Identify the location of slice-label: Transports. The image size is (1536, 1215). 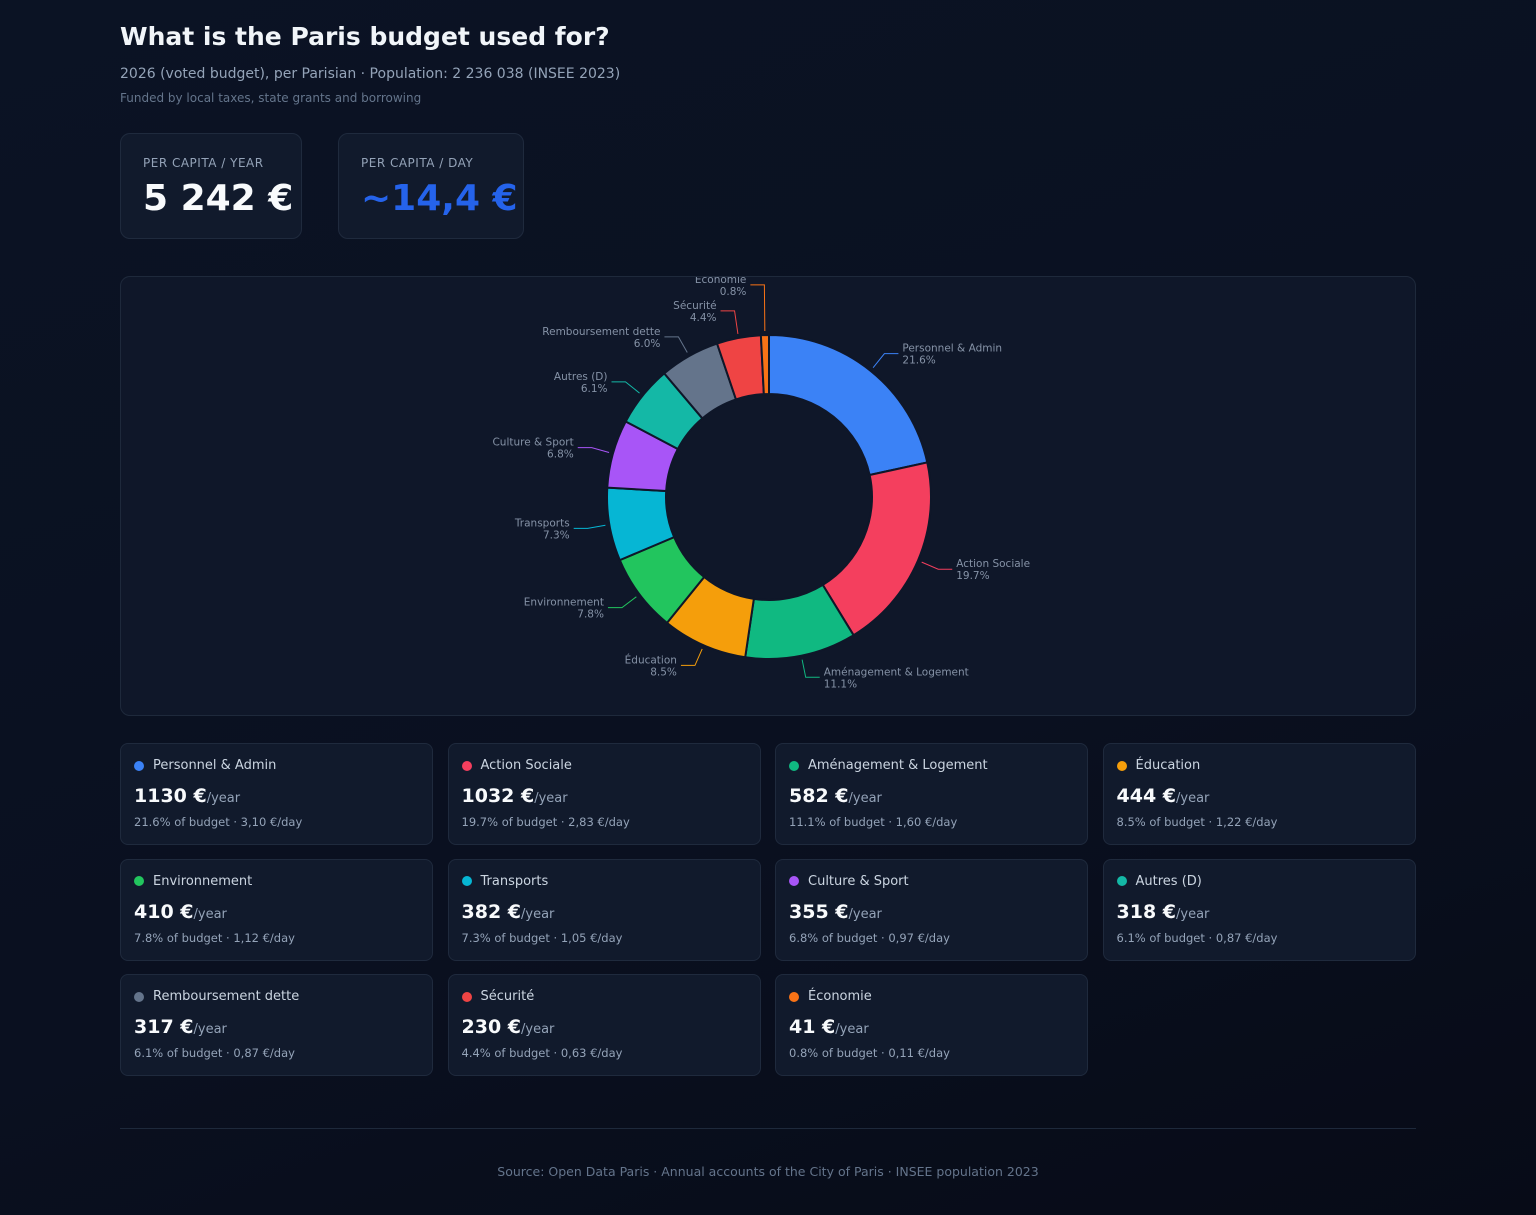
(542, 523).